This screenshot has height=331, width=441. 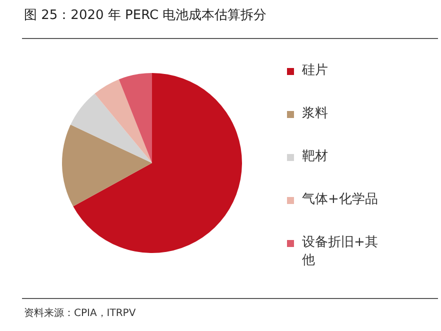 What do you see at coordinates (315, 114) in the screenshot?
I see `legend-label: 浆料` at bounding box center [315, 114].